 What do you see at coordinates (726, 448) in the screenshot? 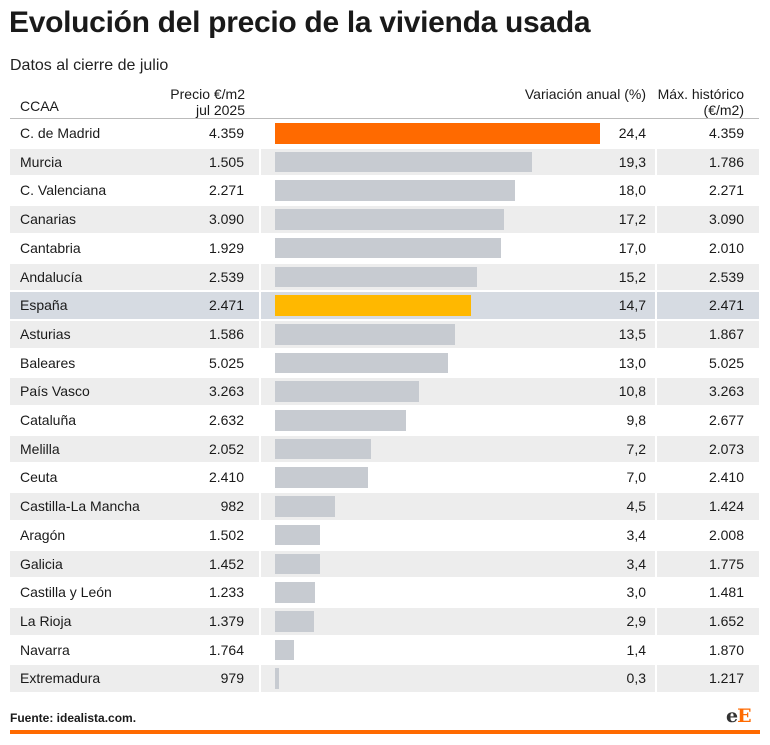
I see `max-historic-value: 2.073` at bounding box center [726, 448].